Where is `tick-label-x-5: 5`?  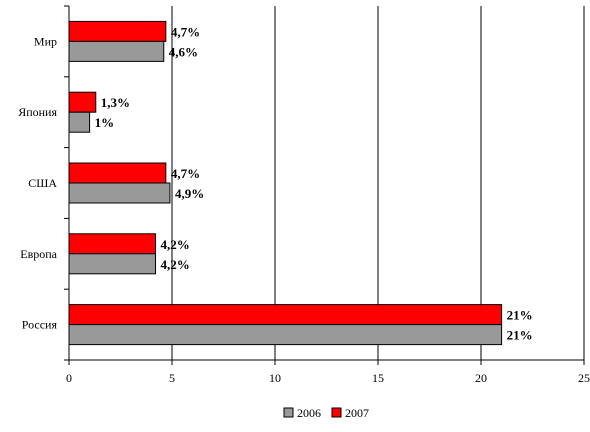 tick-label-x-5: 5 is located at coordinates (172, 378).